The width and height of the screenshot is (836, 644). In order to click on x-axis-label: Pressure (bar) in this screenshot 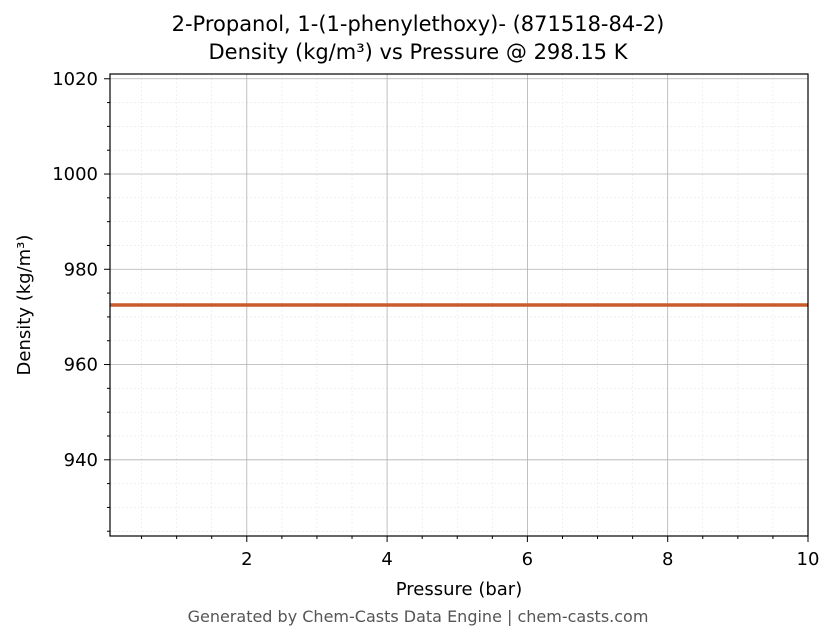, I will do `click(459, 589)`.